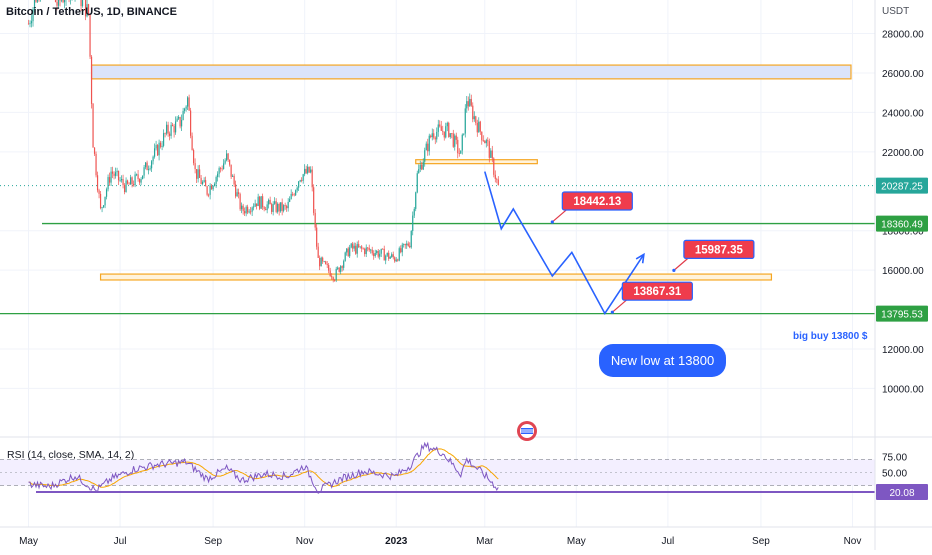  Describe the element at coordinates (527, 431) in the screenshot. I see `flag-icon` at that location.